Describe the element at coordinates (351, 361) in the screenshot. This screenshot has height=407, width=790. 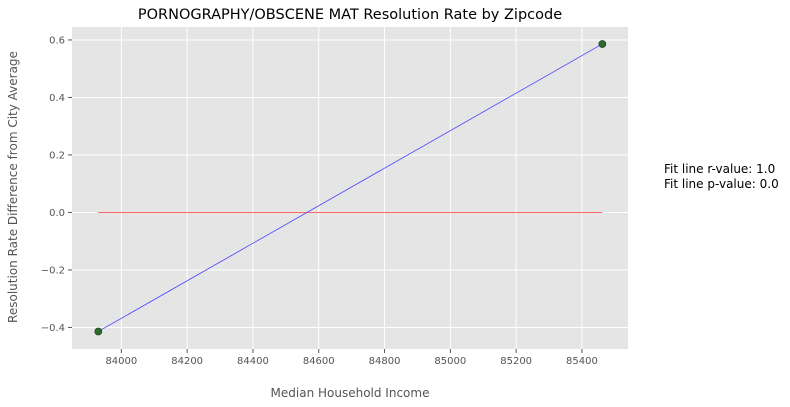
I see `x-tick-labels: 84000 84200 84400 84600 84800 85000 85200 85400` at that location.